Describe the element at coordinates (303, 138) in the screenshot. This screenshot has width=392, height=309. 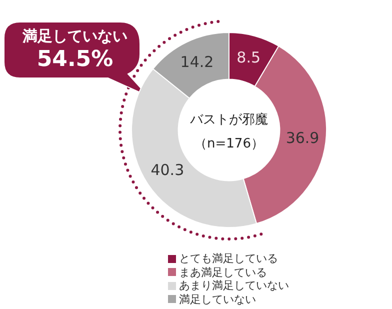
I see `data-label: 36.9` at that location.